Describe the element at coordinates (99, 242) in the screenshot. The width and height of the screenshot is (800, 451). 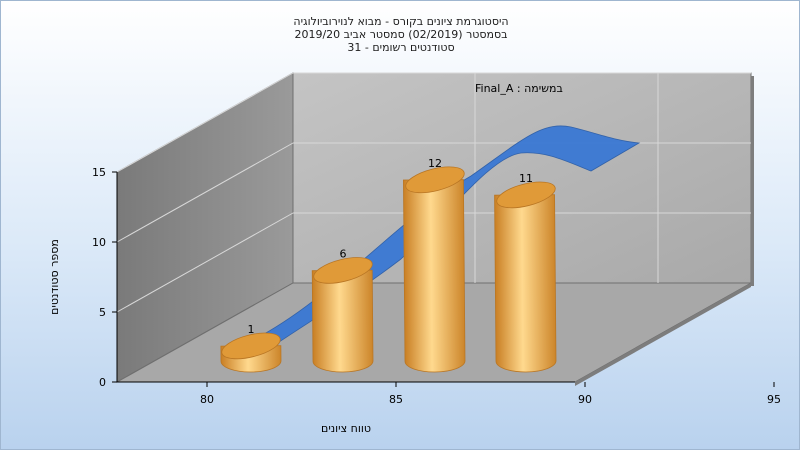
I see `y-tick-label: 10` at that location.